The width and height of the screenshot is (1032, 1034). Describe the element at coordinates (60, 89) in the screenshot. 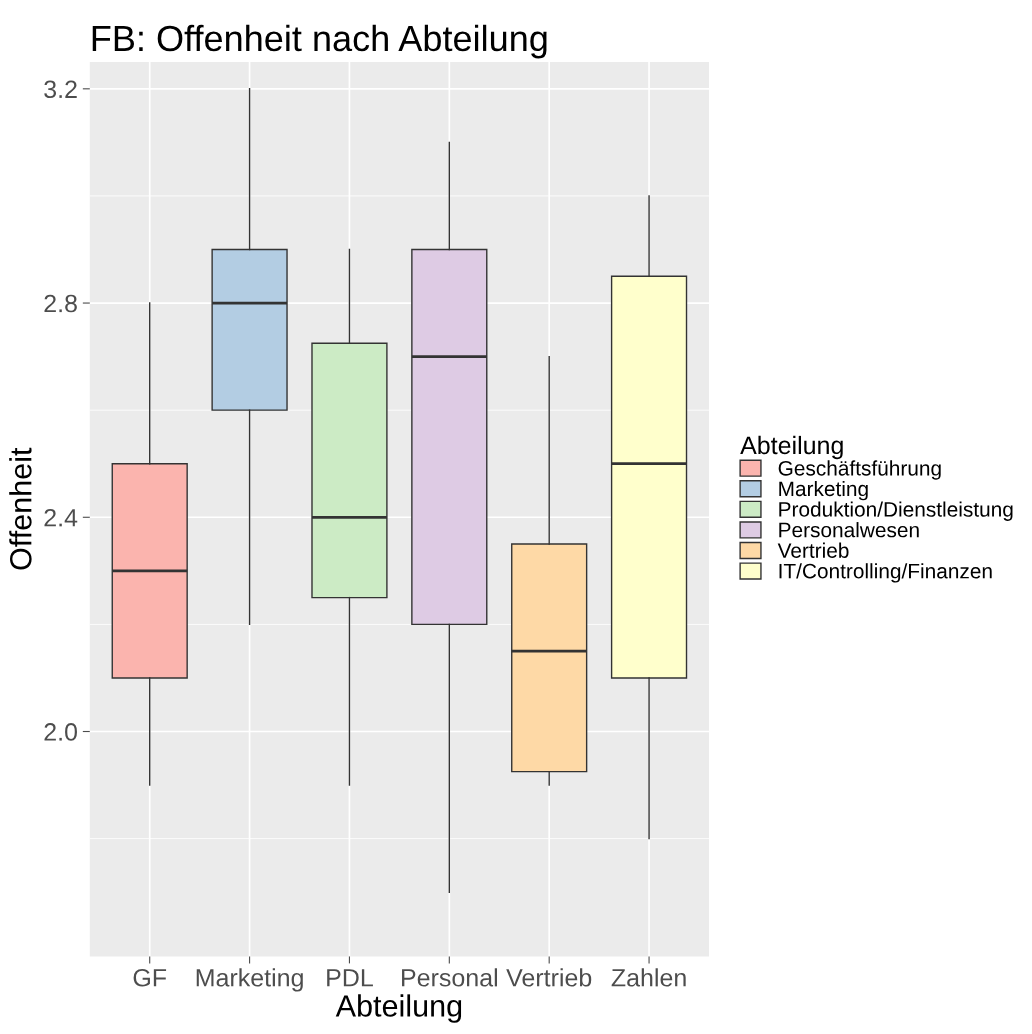

I see `y-tick-label: 3.2` at that location.